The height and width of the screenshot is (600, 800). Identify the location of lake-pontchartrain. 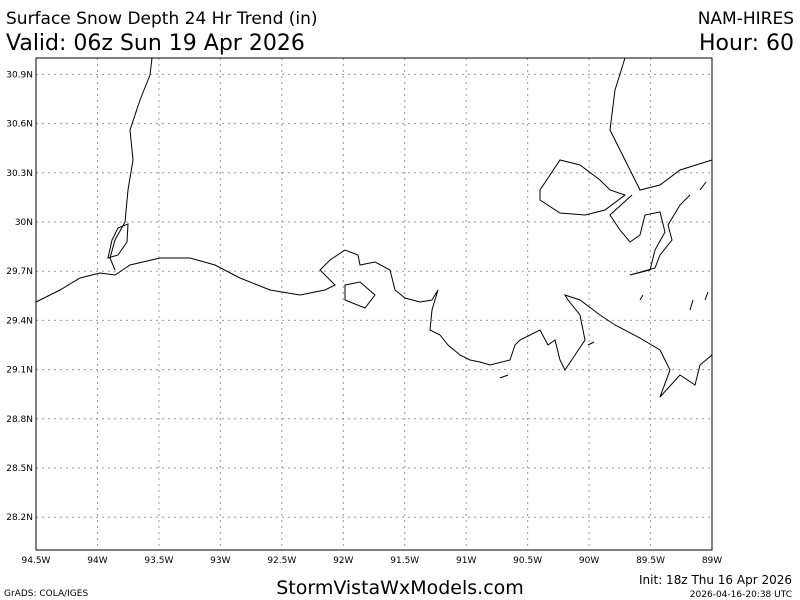
(583, 187).